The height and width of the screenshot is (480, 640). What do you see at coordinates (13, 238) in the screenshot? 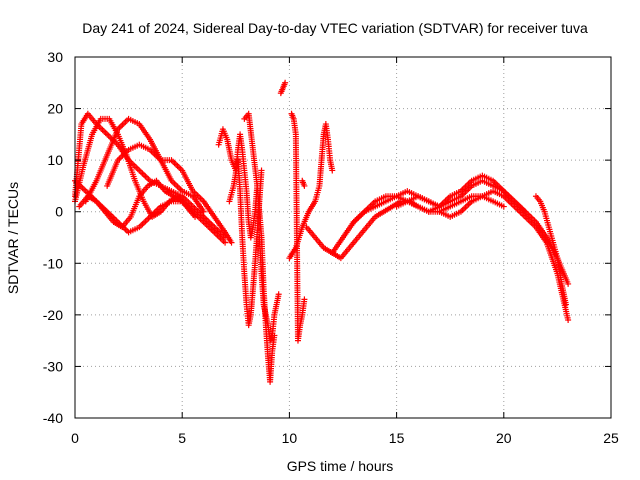
I see `y-axis-label: SDTVAR / TECUs` at bounding box center [13, 238].